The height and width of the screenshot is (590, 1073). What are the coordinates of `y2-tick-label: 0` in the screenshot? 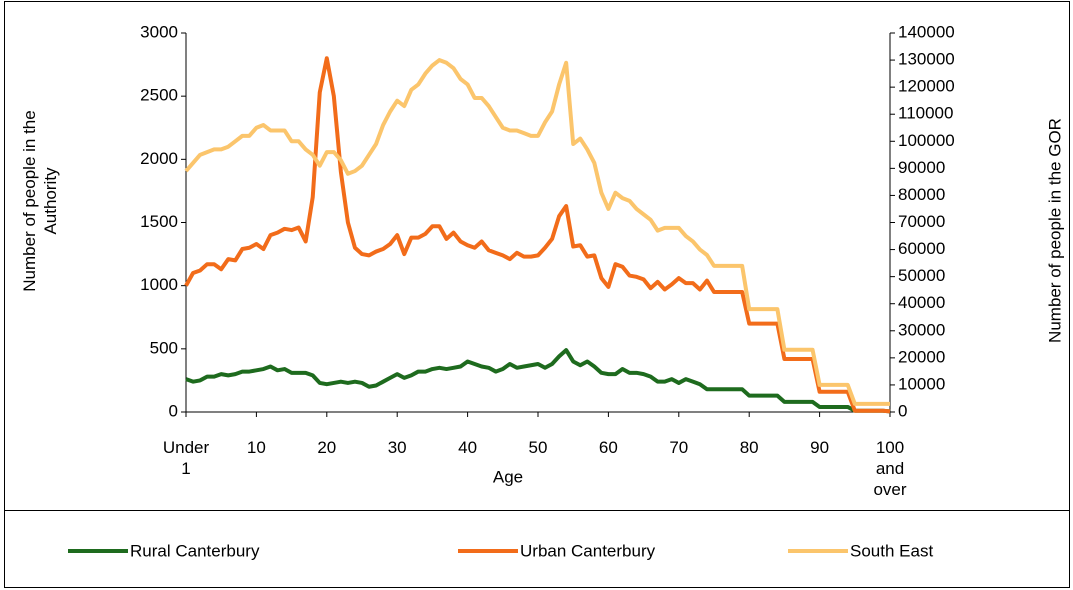 It's located at (902, 410).